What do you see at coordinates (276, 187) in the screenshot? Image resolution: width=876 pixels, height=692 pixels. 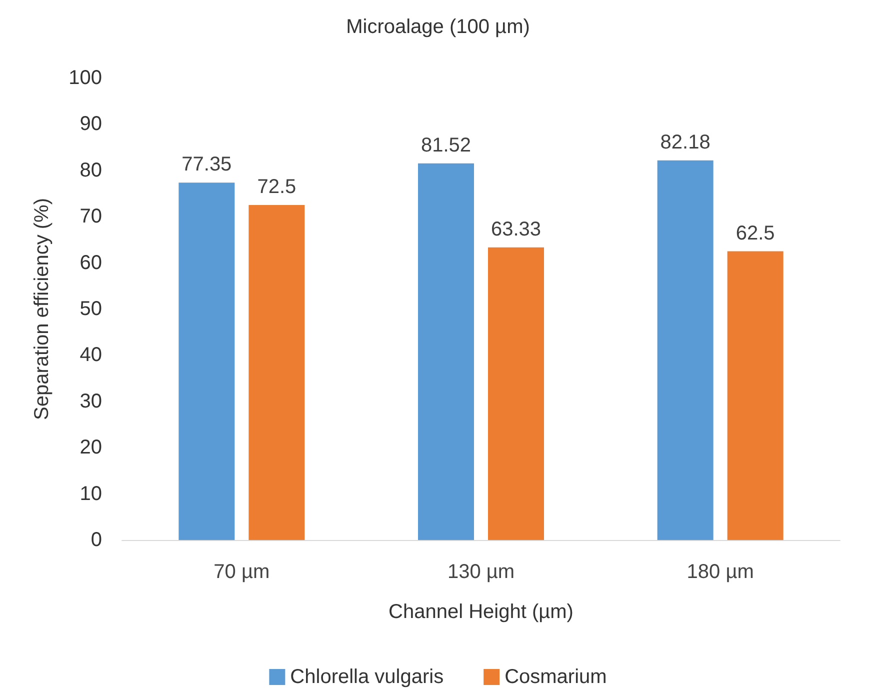 I see `data-label: 72.5` at bounding box center [276, 187].